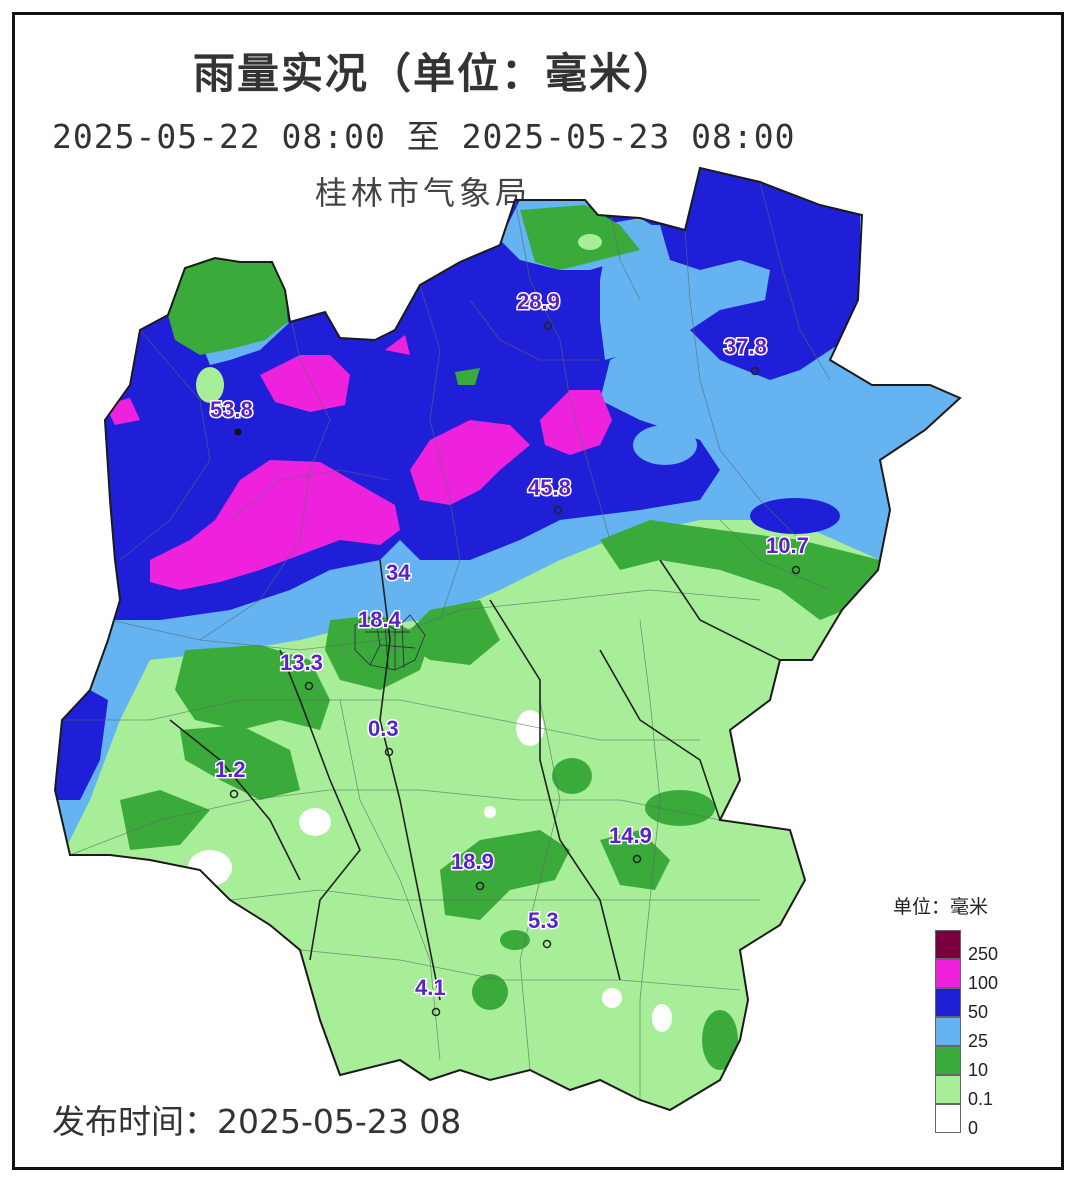  I want to click on legend-value: 0, so click(973, 1128).